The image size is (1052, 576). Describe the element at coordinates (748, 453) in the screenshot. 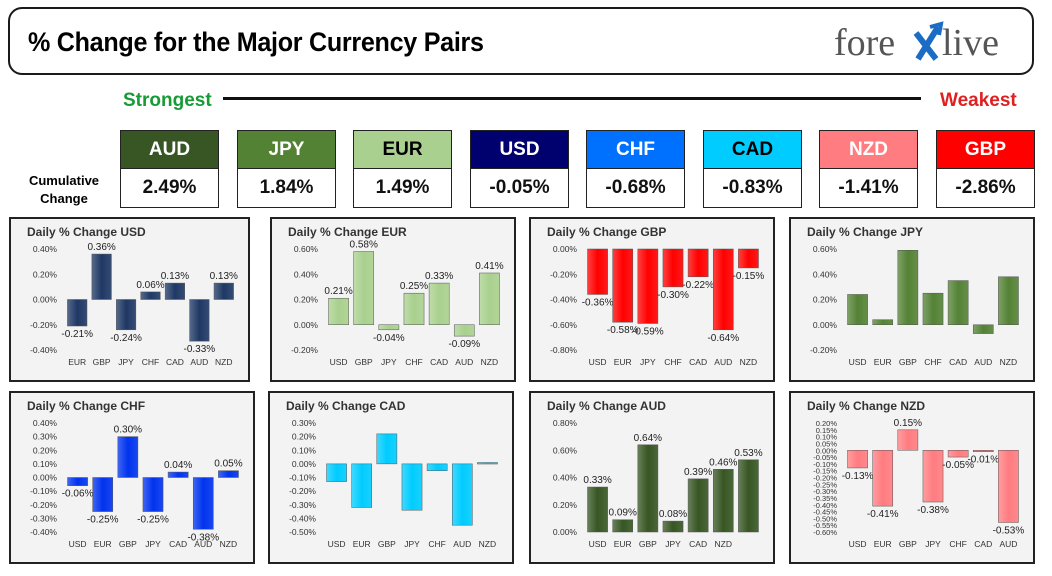

I see `data-label: 0.53%` at that location.